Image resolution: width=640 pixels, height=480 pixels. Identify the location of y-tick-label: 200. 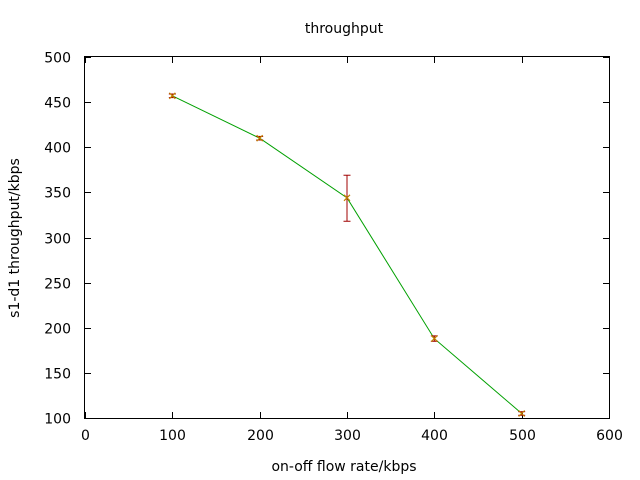
(57, 330).